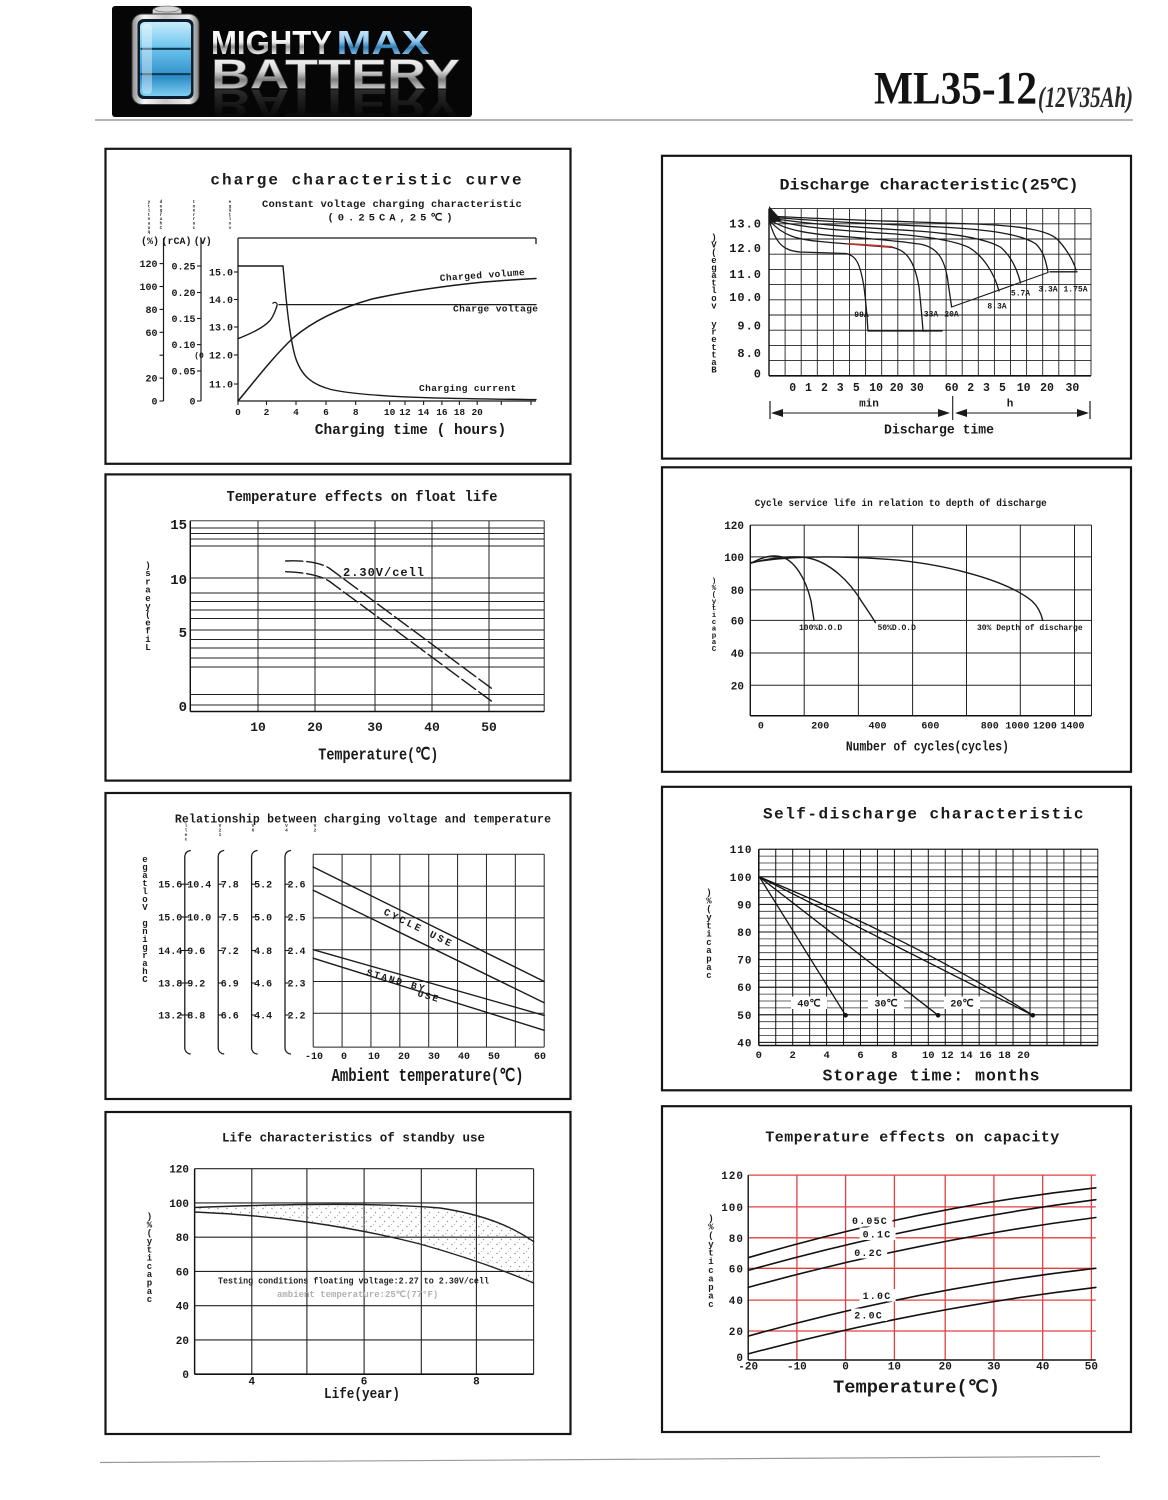 The image size is (1168, 1500). What do you see at coordinates (271, 42) in the screenshot?
I see `svg-text: MIGHTY` at bounding box center [271, 42].